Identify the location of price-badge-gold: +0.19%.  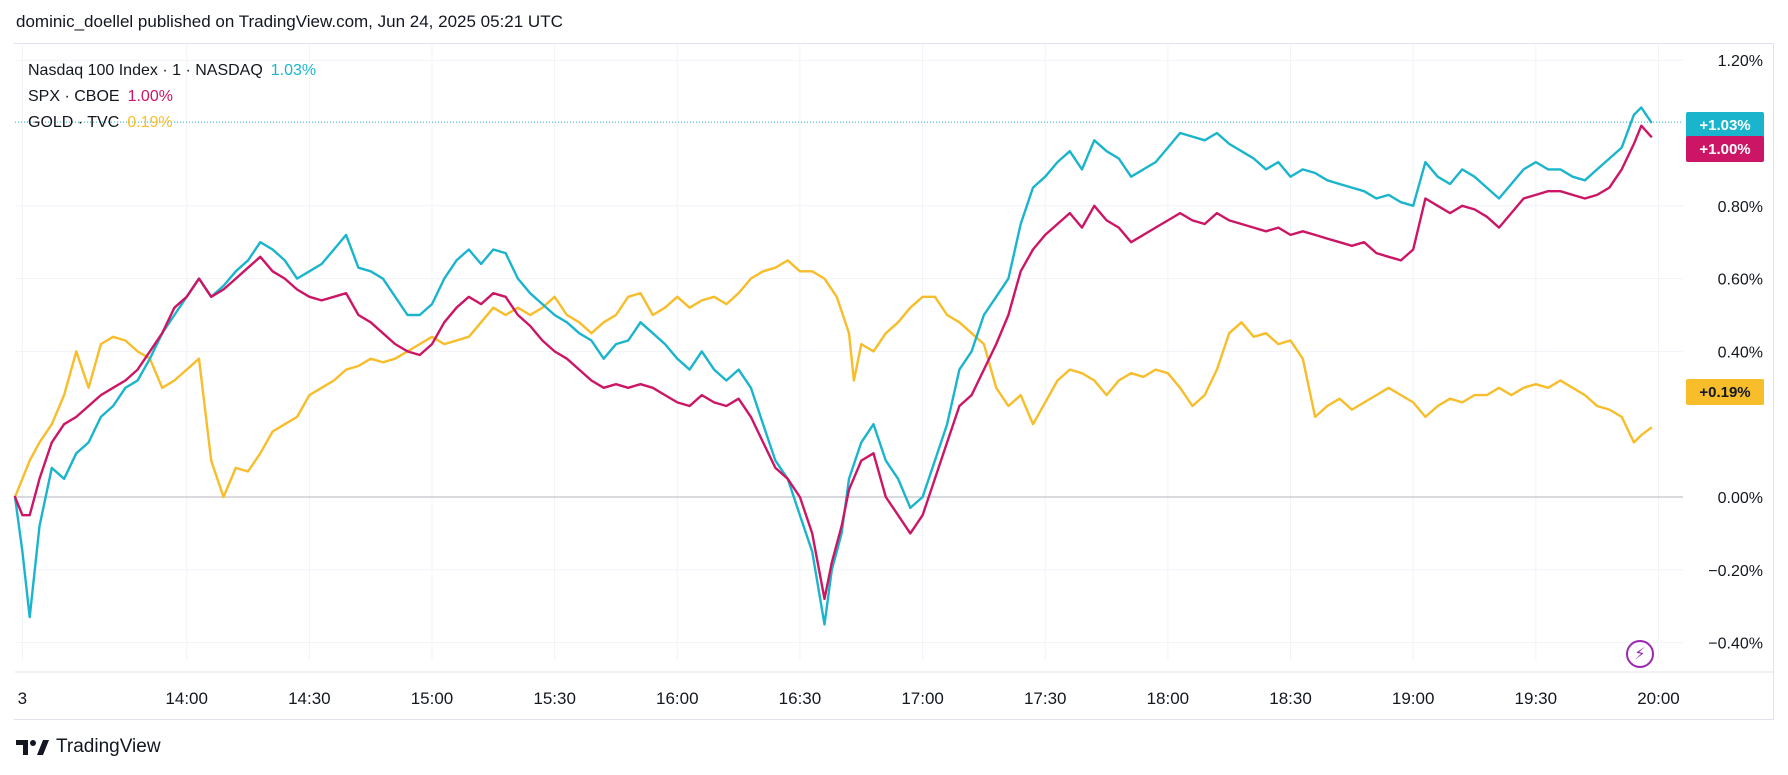
(1725, 392).